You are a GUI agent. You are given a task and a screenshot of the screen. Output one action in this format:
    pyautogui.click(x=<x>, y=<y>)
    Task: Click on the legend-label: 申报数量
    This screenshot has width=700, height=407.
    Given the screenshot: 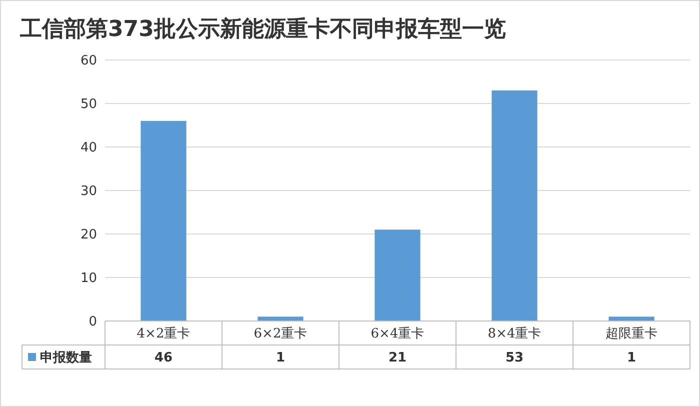 What is the action you would take?
    pyautogui.click(x=66, y=358)
    